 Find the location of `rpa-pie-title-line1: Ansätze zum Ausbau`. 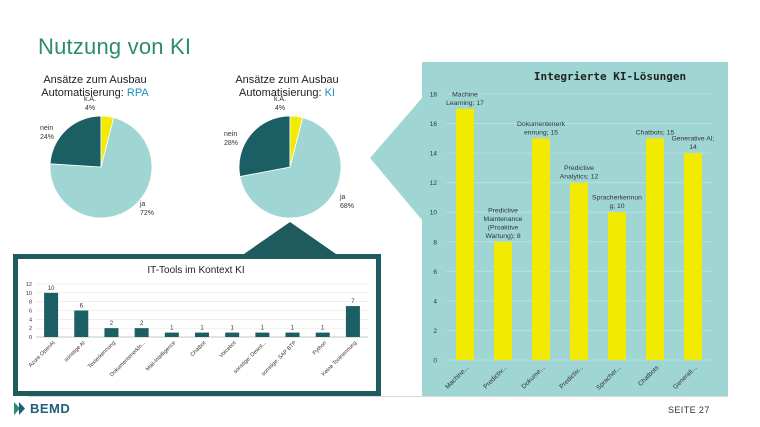

rpa-pie-title-line1: Ansätze zum Ausbau is located at coordinates (95, 80).